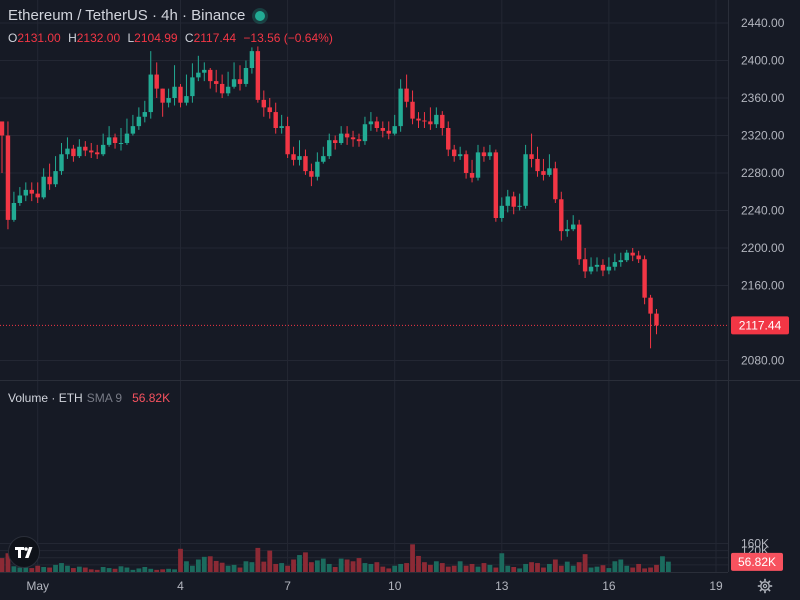 Image resolution: width=800 pixels, height=600 pixels. Describe the element at coordinates (180, 586) in the screenshot. I see `time-tick-label: 4` at that location.